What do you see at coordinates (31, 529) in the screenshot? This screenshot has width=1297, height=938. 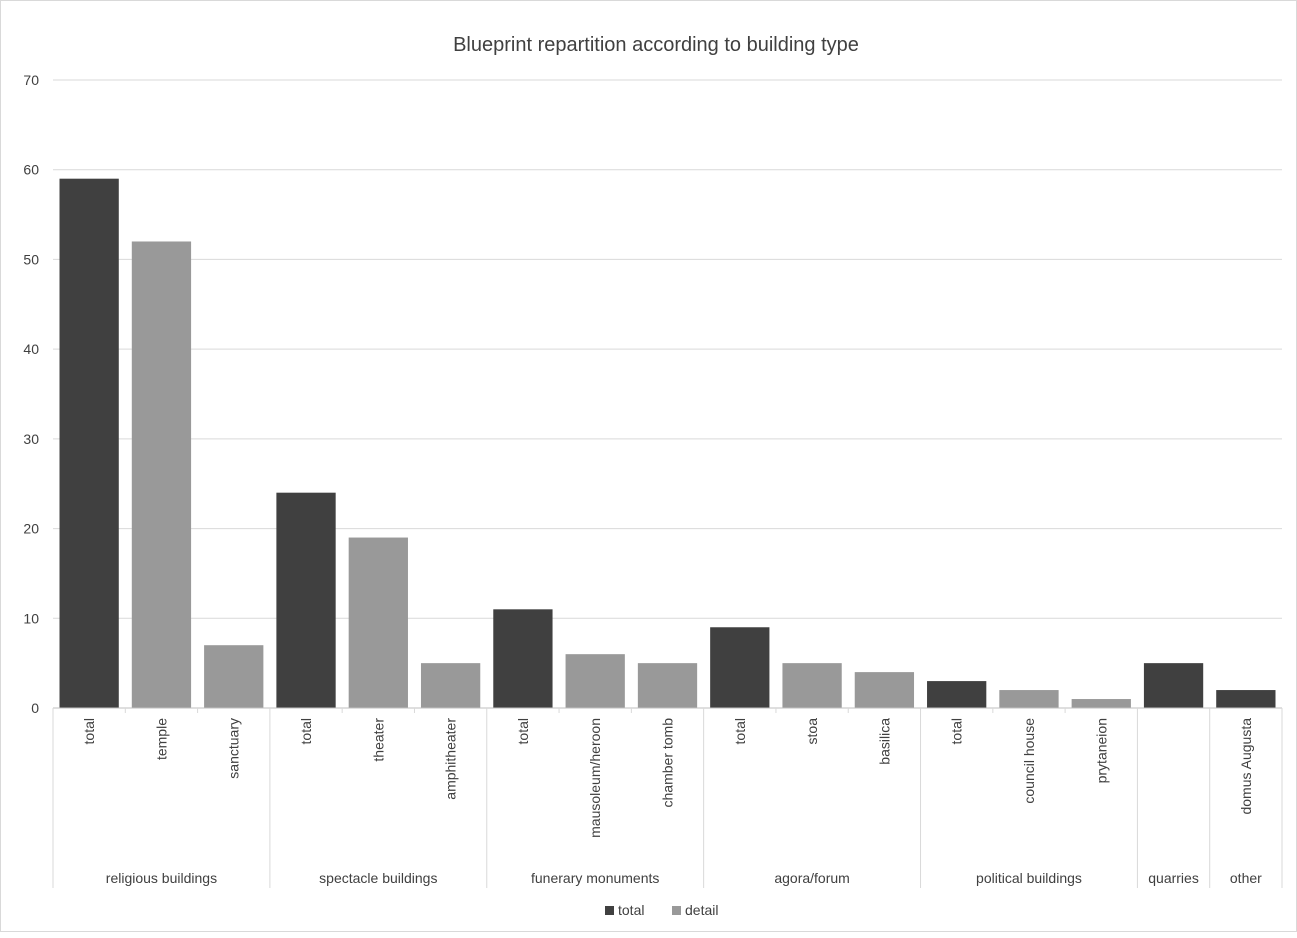 I see `y-tick-label: 20` at bounding box center [31, 529].